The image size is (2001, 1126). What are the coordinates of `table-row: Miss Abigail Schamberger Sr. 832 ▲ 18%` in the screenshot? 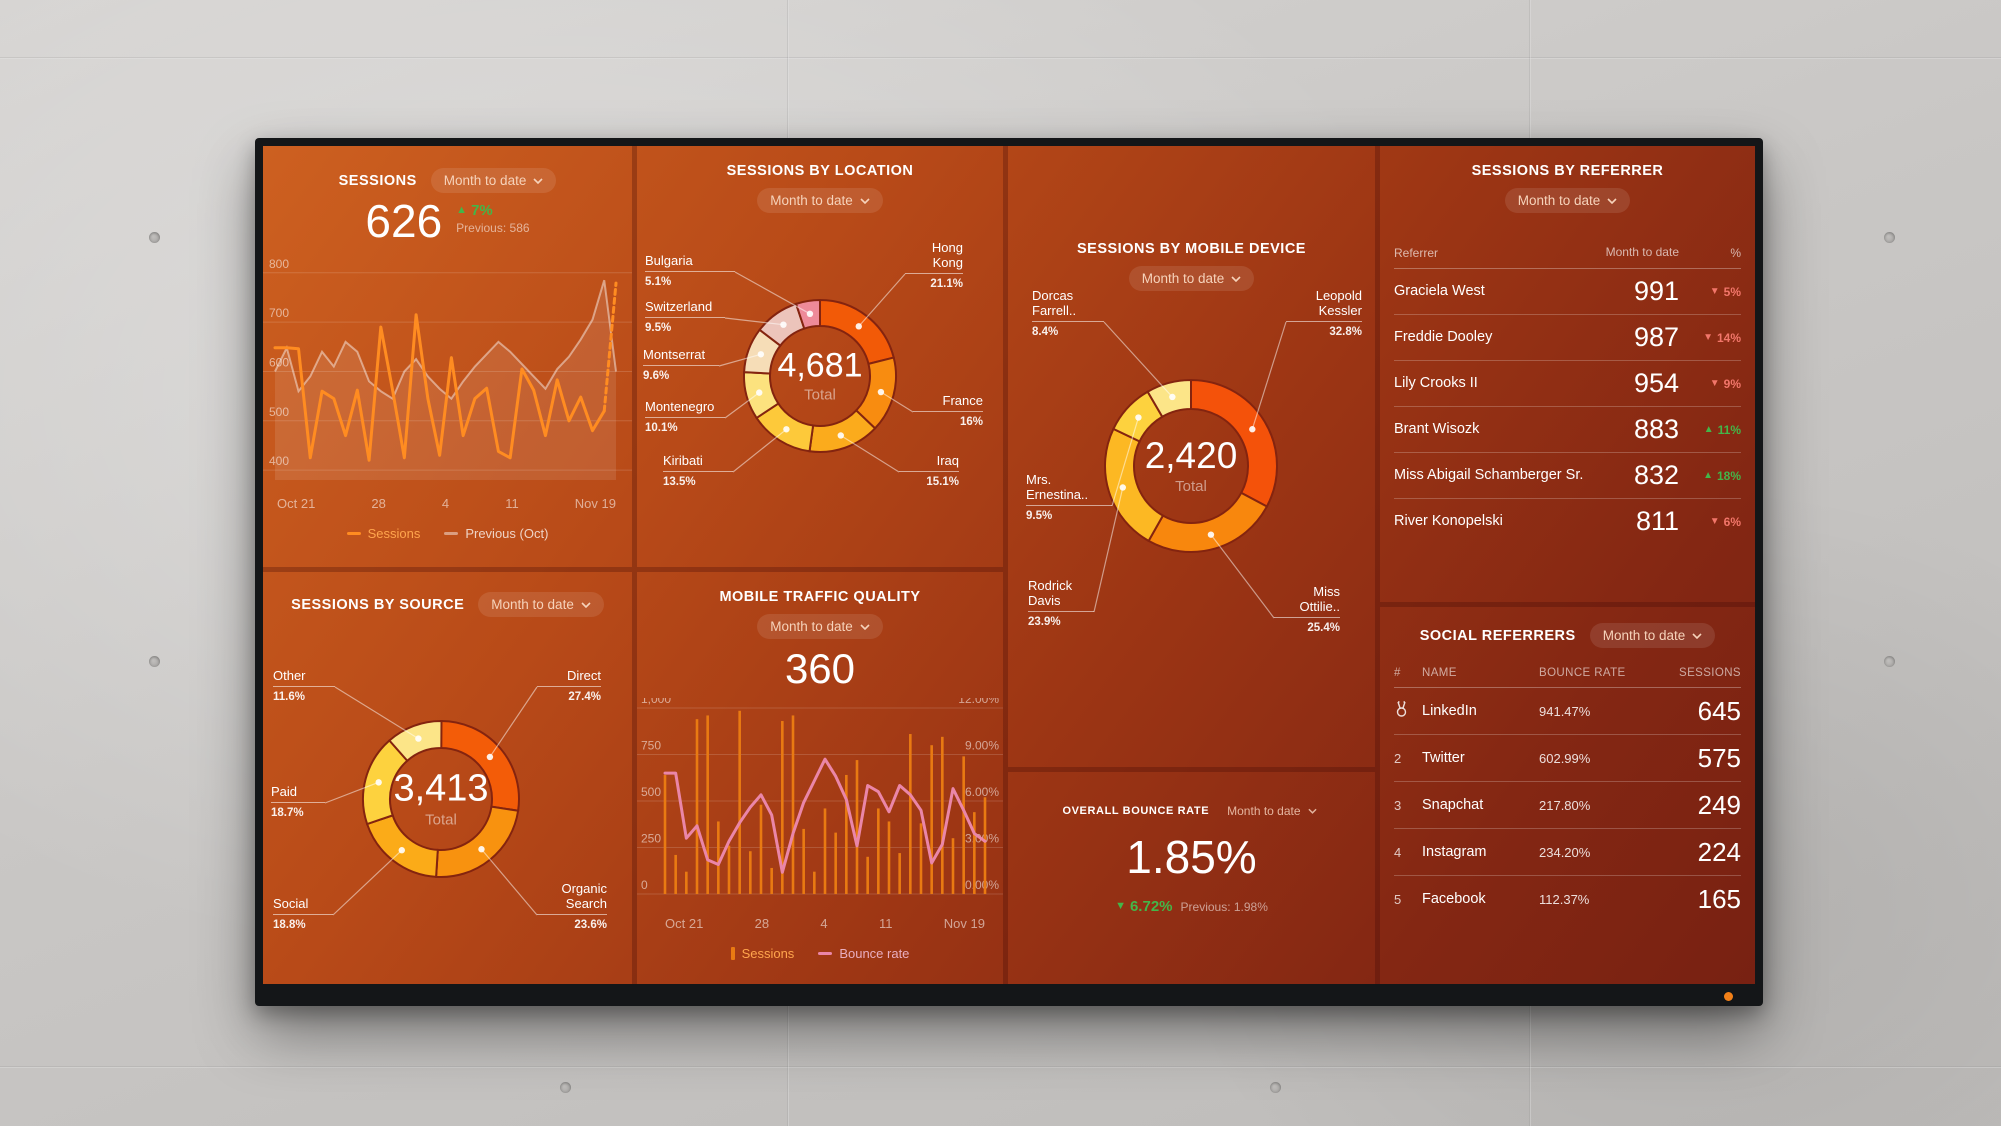 It's located at (1567, 476).